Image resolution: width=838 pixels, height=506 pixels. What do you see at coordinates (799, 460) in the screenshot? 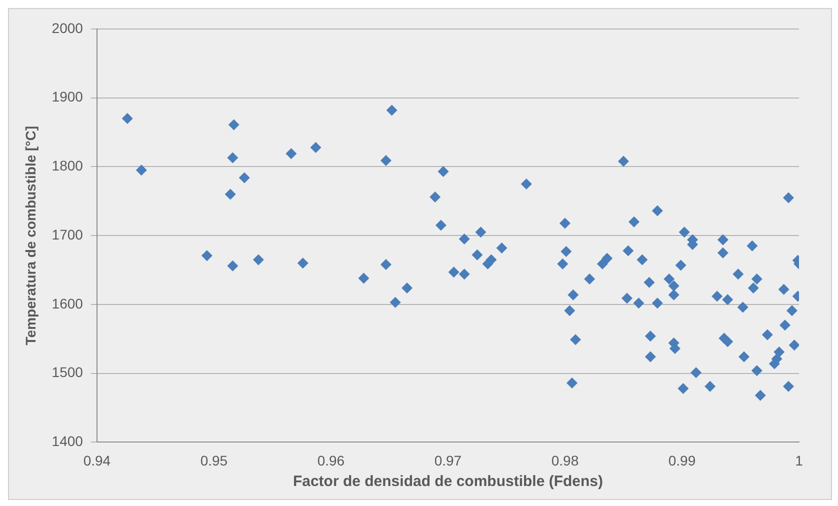
I see `x-tick-label: 1` at bounding box center [799, 460].